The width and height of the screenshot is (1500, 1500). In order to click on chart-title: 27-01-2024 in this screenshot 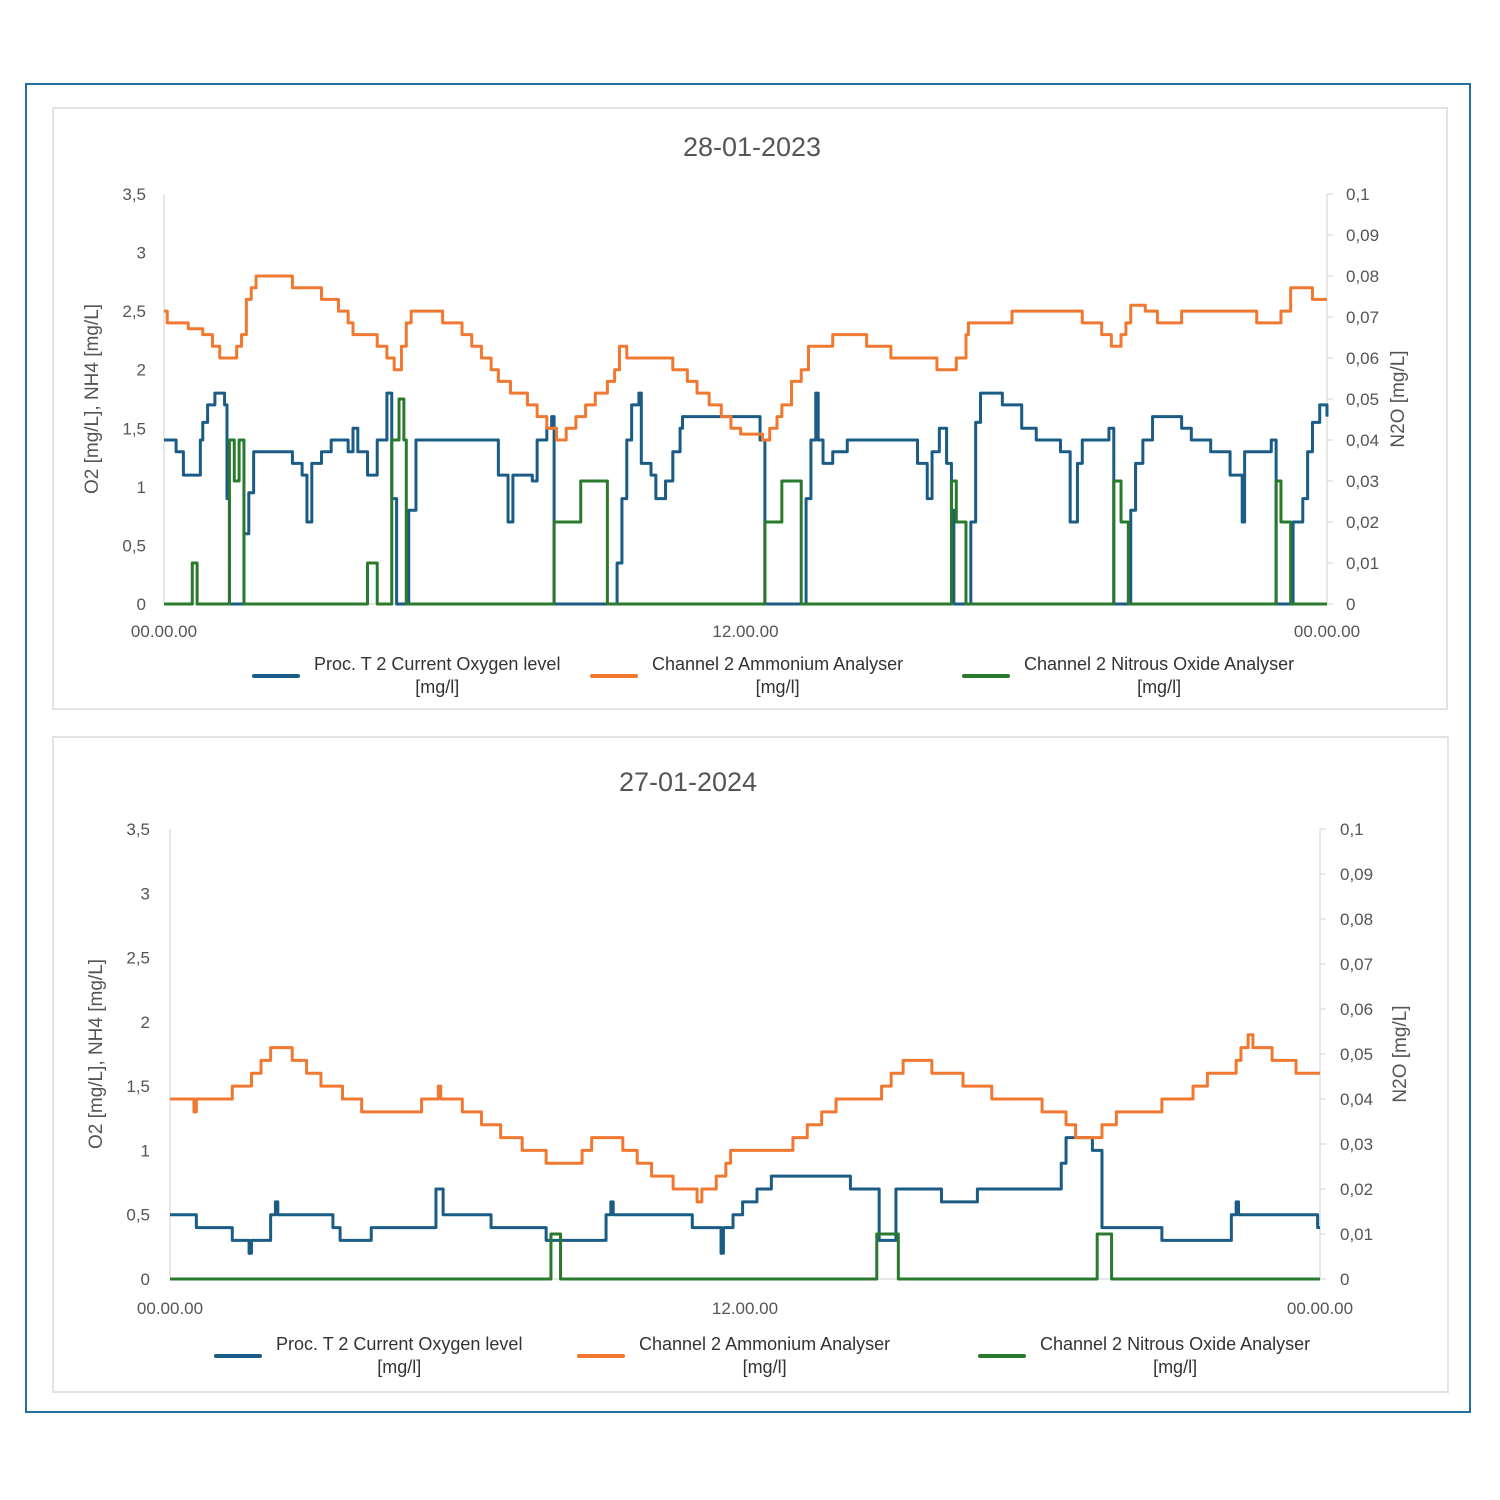, I will do `click(688, 782)`.